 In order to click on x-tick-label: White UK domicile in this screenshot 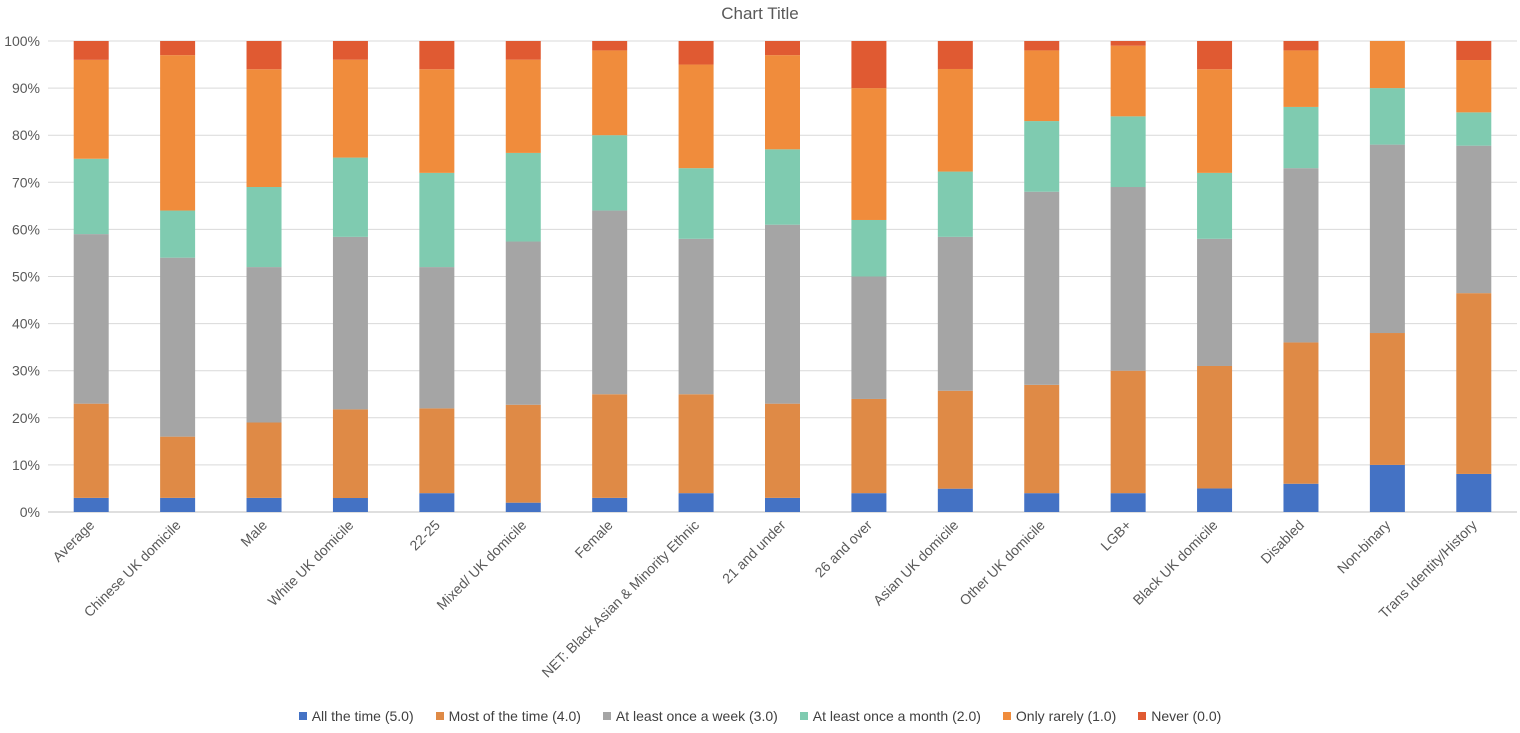, I will do `click(310, 563)`.